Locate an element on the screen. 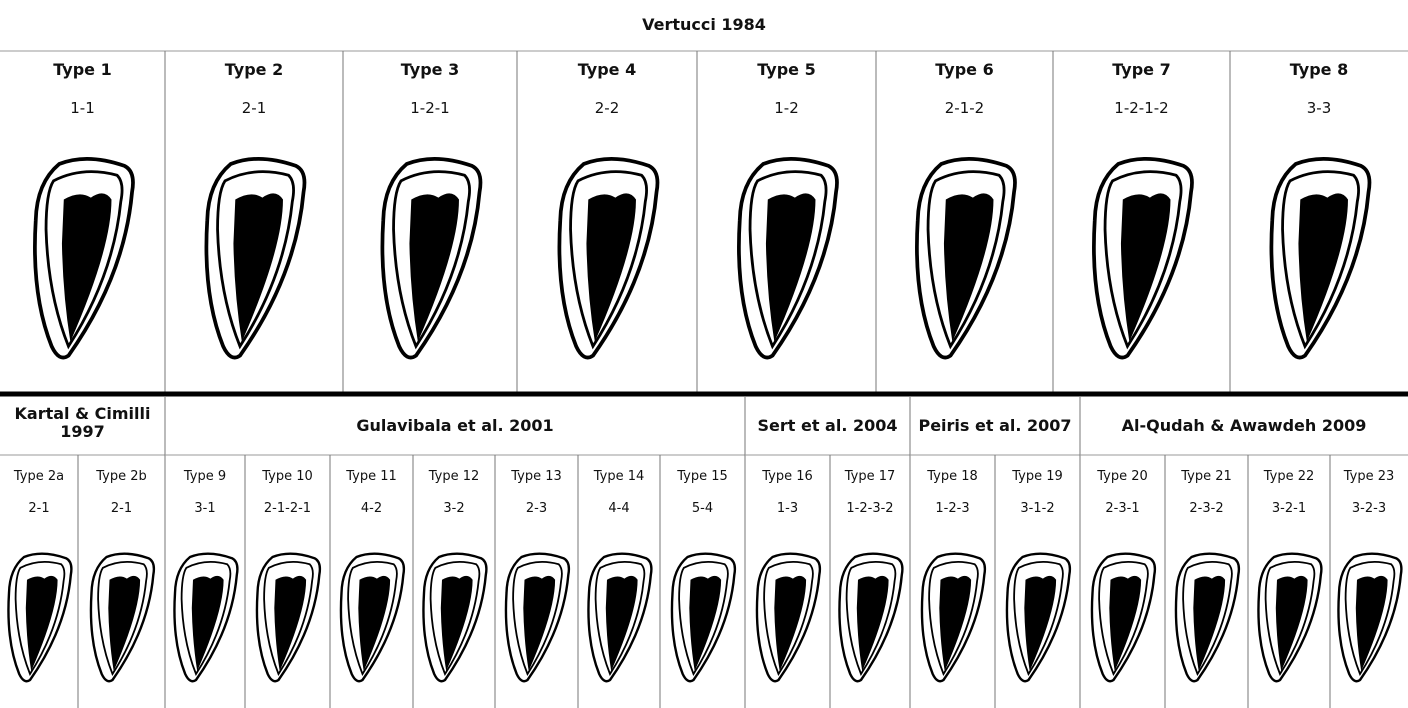  config-label: 3-2-1 is located at coordinates (1289, 508).